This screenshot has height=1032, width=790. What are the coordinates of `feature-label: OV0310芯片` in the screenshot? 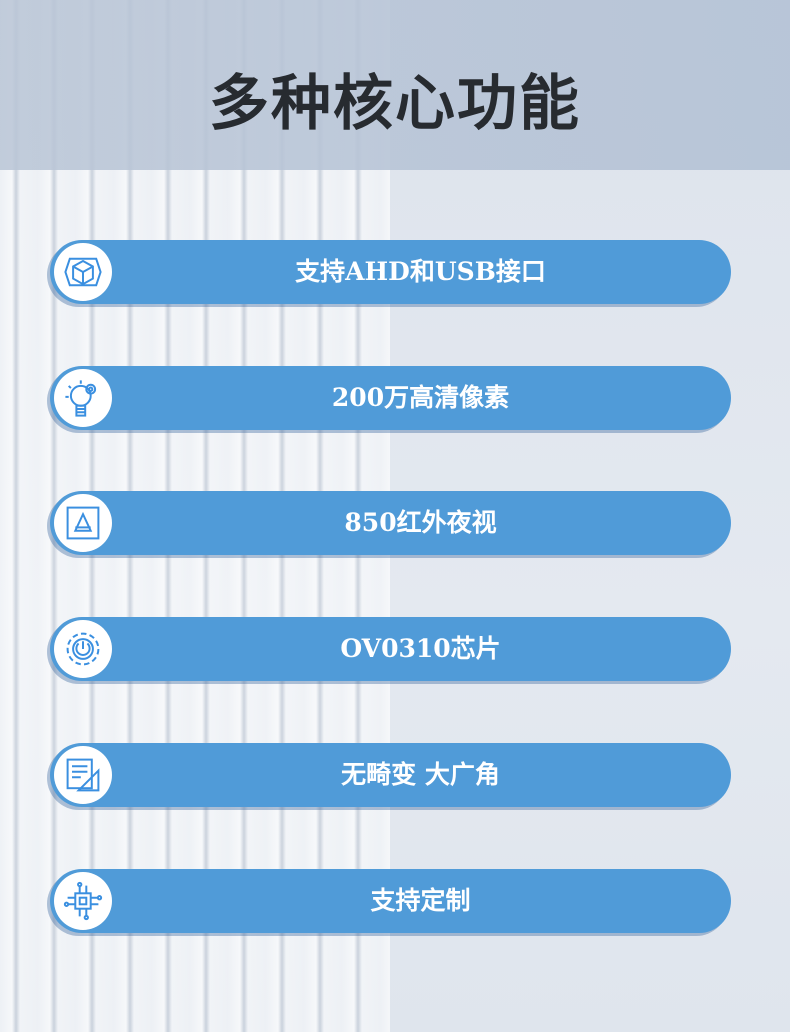 It's located at (420, 648).